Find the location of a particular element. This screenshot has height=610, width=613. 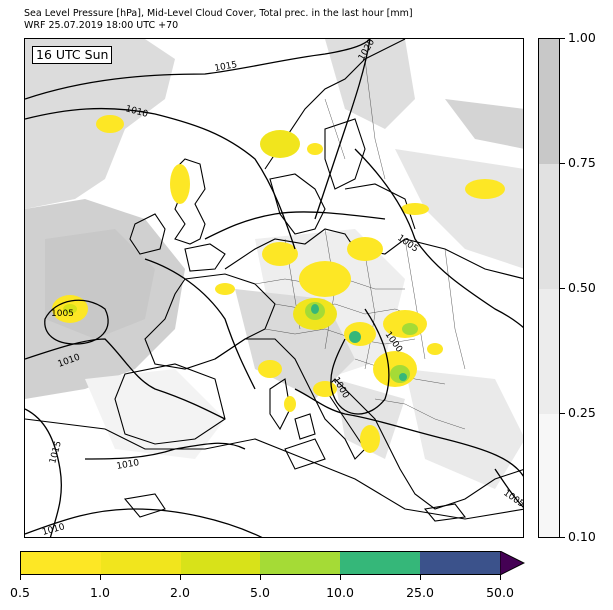

precip-tick-label: 1.0 is located at coordinates (100, 592).